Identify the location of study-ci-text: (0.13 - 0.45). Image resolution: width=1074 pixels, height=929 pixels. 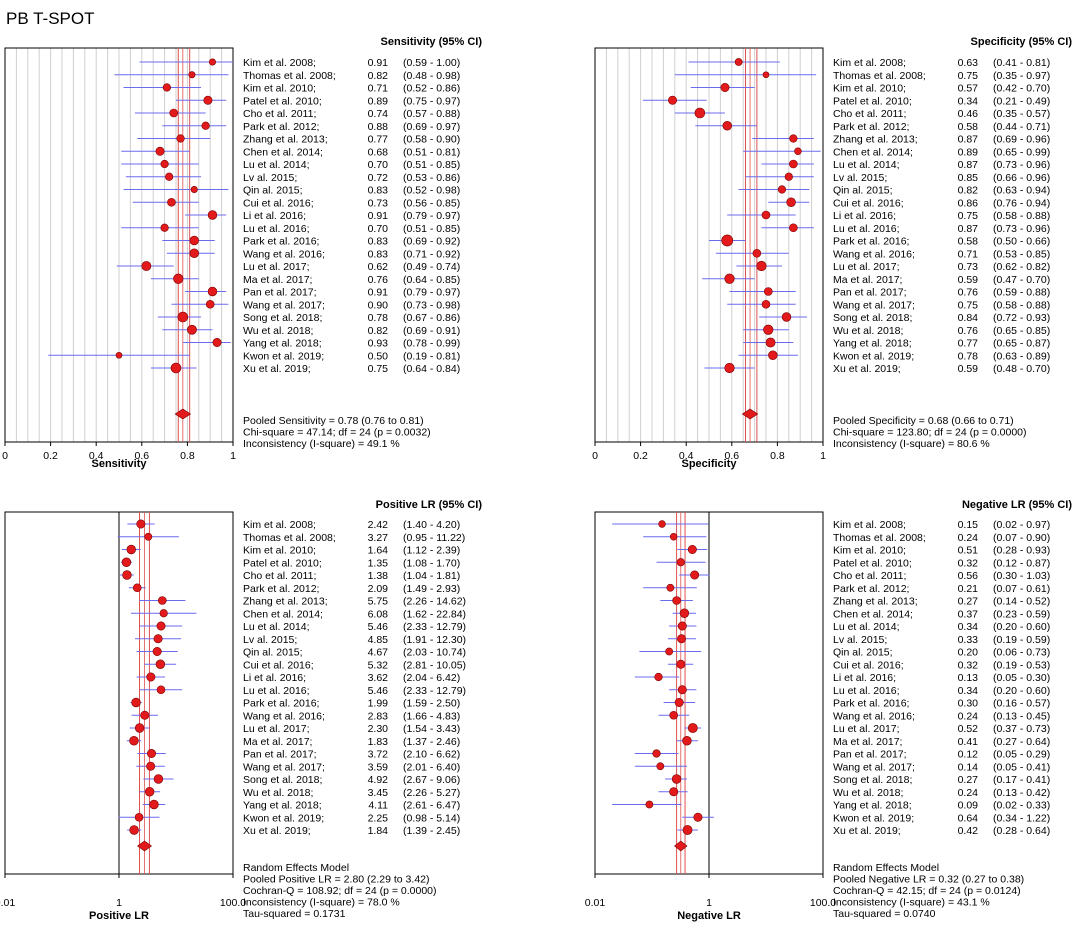
(1021, 716).